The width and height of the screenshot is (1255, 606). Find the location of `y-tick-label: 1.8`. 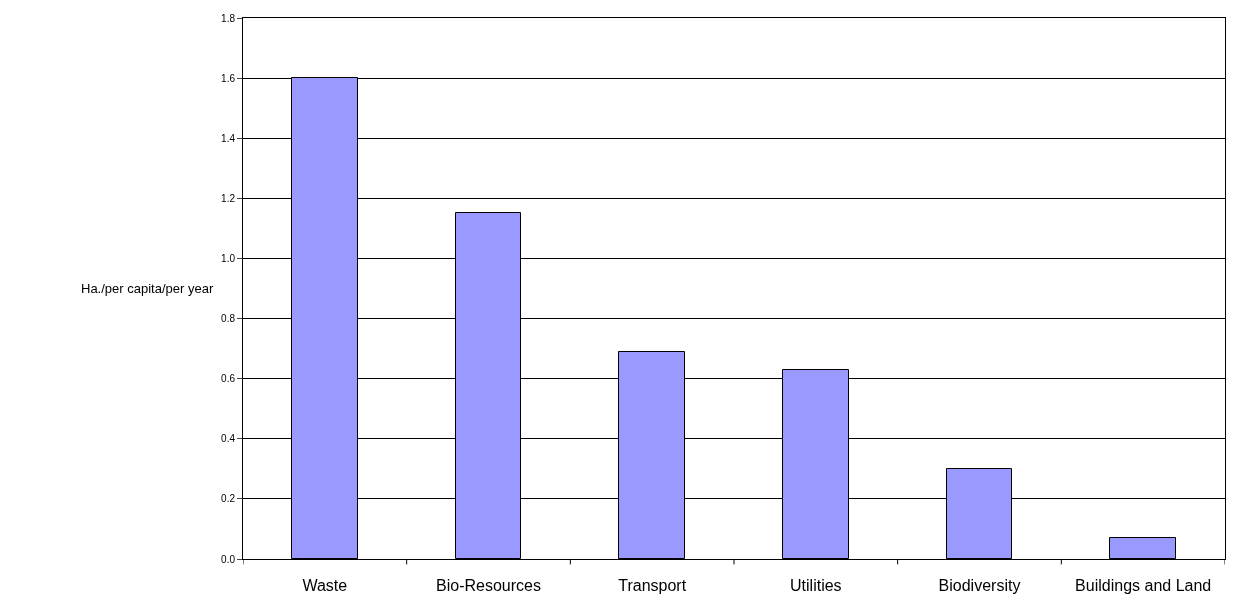

y-tick-label: 1.8 is located at coordinates (228, 18).